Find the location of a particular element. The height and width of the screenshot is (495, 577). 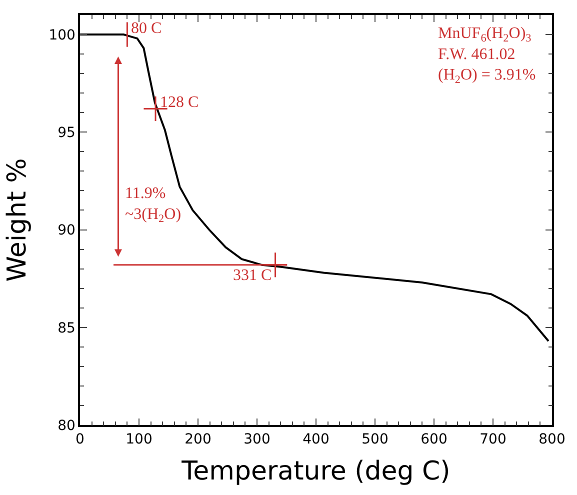

x-tick-label: 500 is located at coordinates (375, 440).